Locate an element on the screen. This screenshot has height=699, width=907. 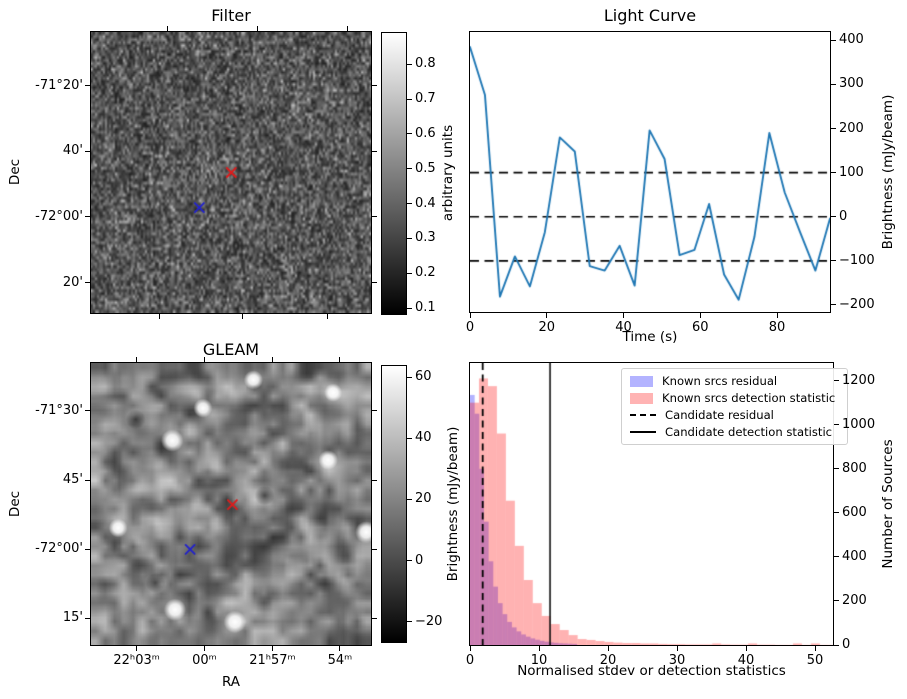
colorbar-tick-label: 20 is located at coordinates (423, 499).